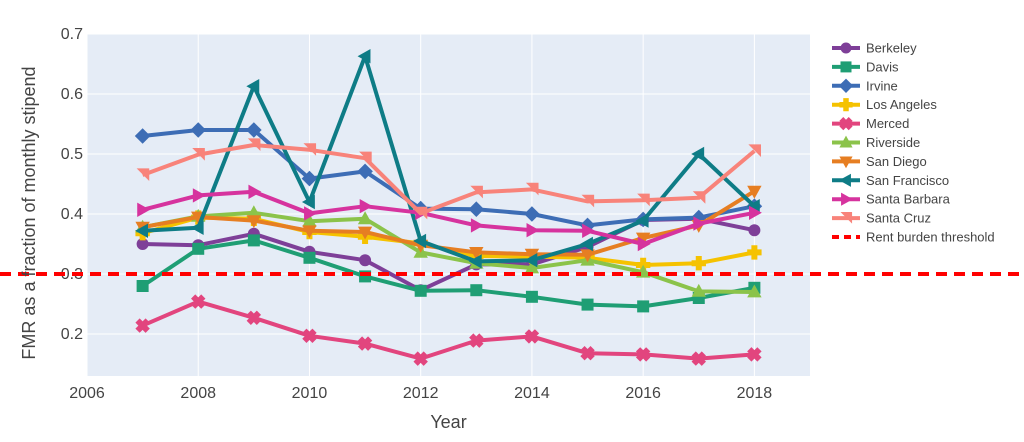 This screenshot has width=1024, height=442. What do you see at coordinates (908, 199) in the screenshot?
I see `legend-label: Santa Barbara` at bounding box center [908, 199].